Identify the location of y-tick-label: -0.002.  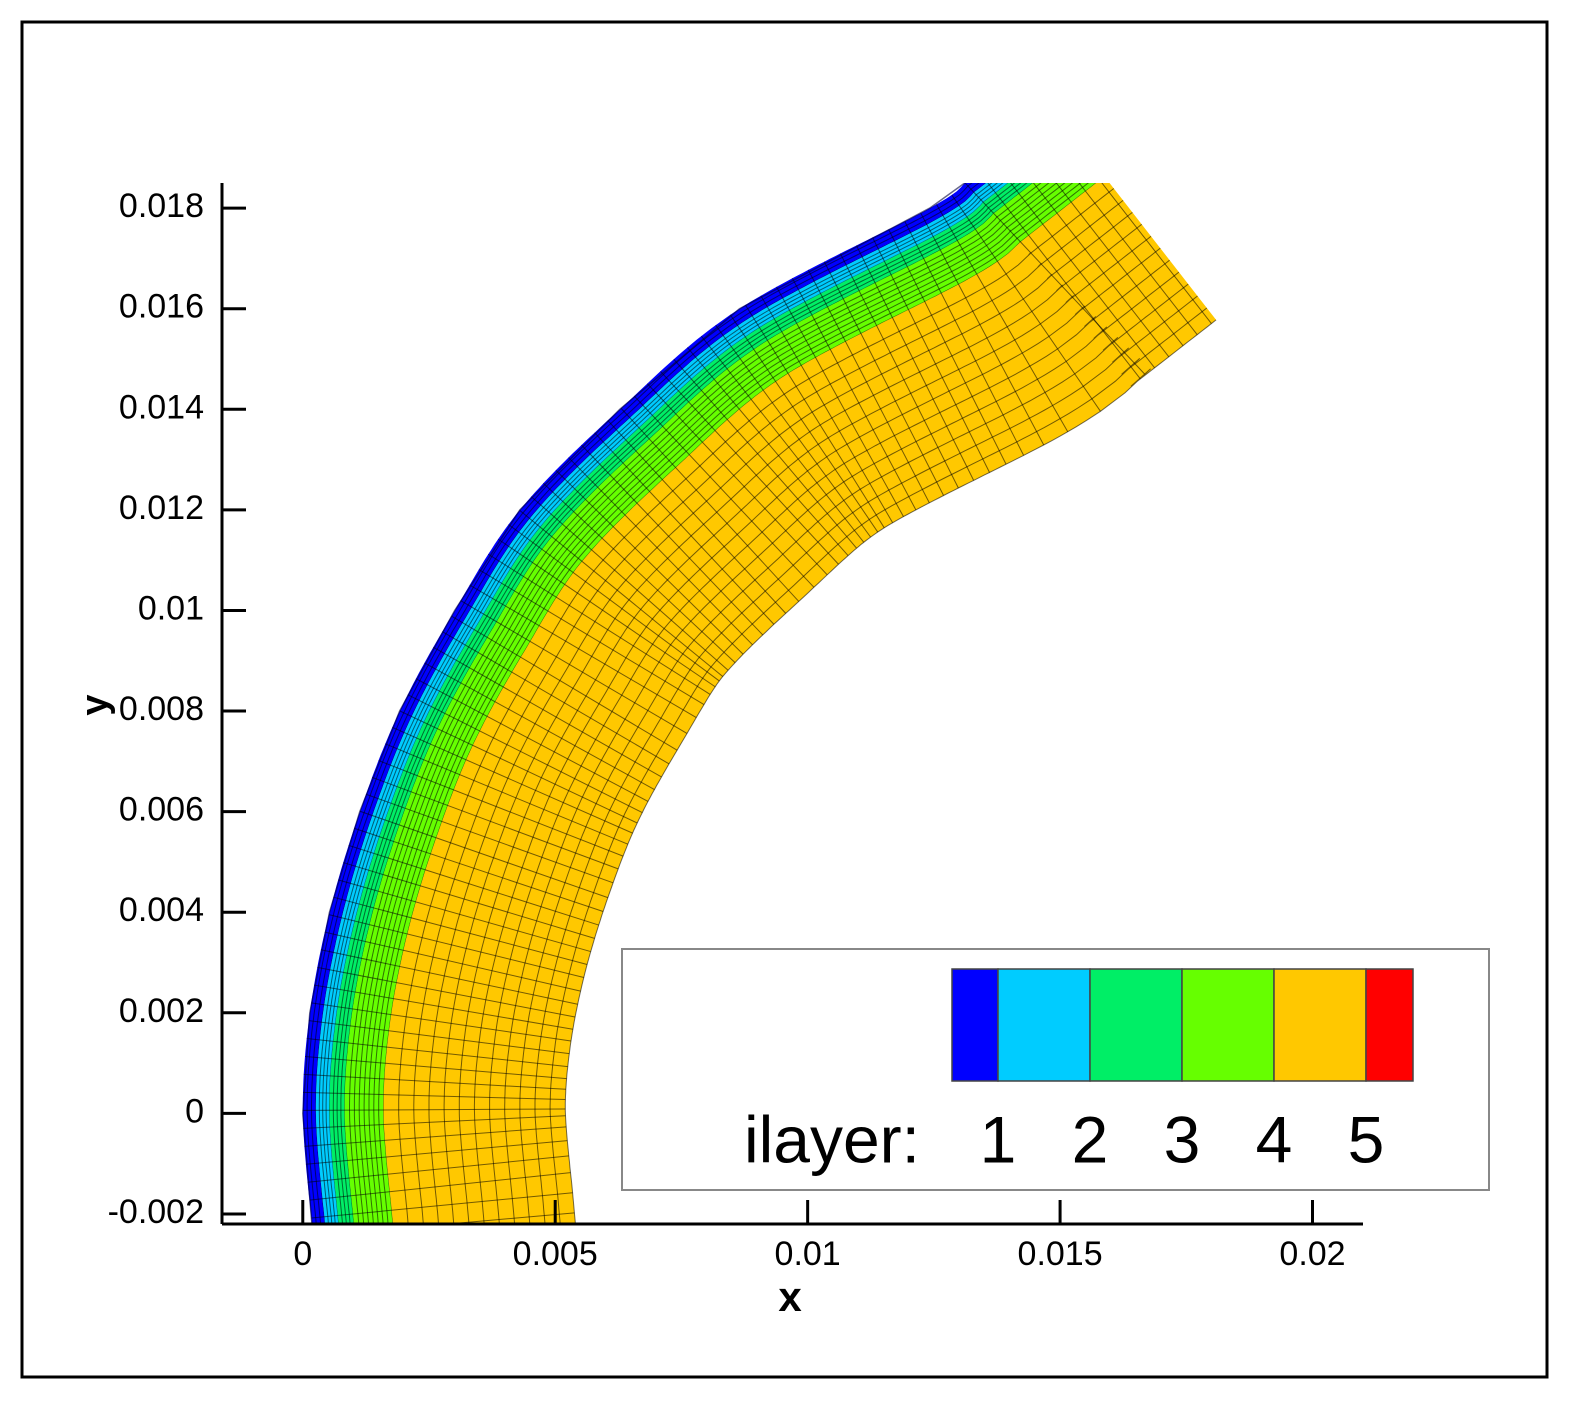
(156, 1212).